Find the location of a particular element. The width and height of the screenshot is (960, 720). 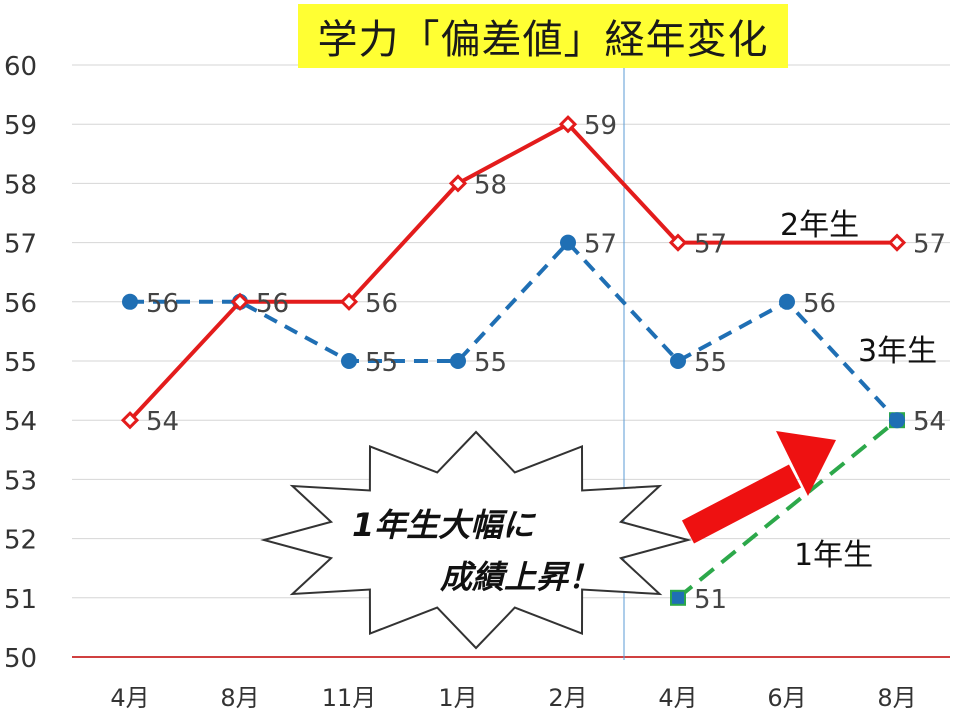

callout-text-line2: 成績上昇！ is located at coordinates (520, 577).